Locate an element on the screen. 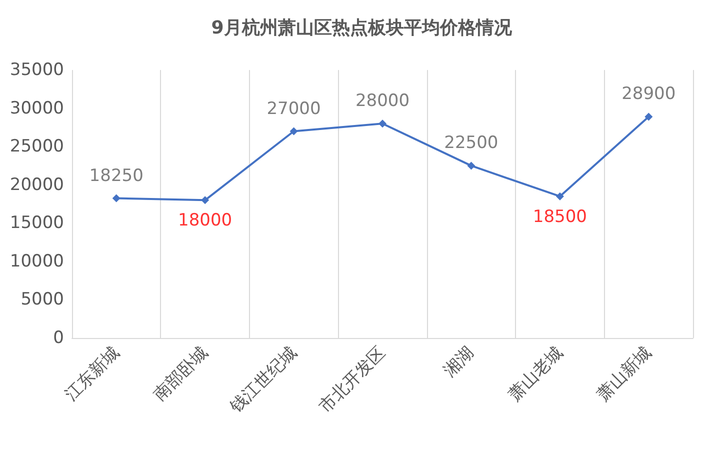 The width and height of the screenshot is (723, 456). annotation: 18500 is located at coordinates (559, 216).